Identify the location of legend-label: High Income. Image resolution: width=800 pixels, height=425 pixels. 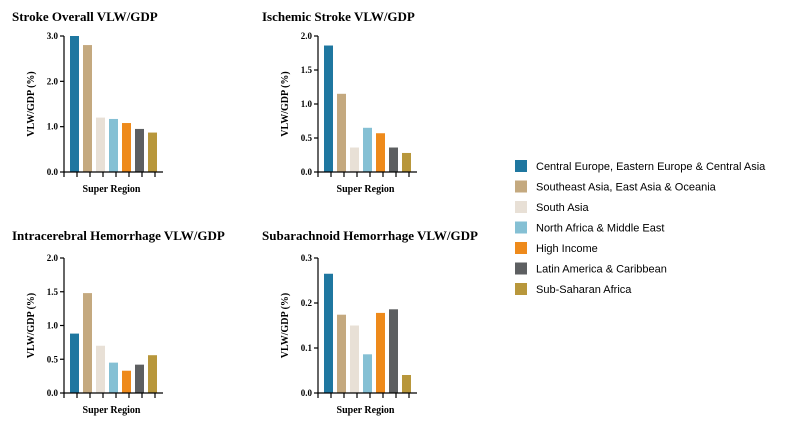
(567, 249).